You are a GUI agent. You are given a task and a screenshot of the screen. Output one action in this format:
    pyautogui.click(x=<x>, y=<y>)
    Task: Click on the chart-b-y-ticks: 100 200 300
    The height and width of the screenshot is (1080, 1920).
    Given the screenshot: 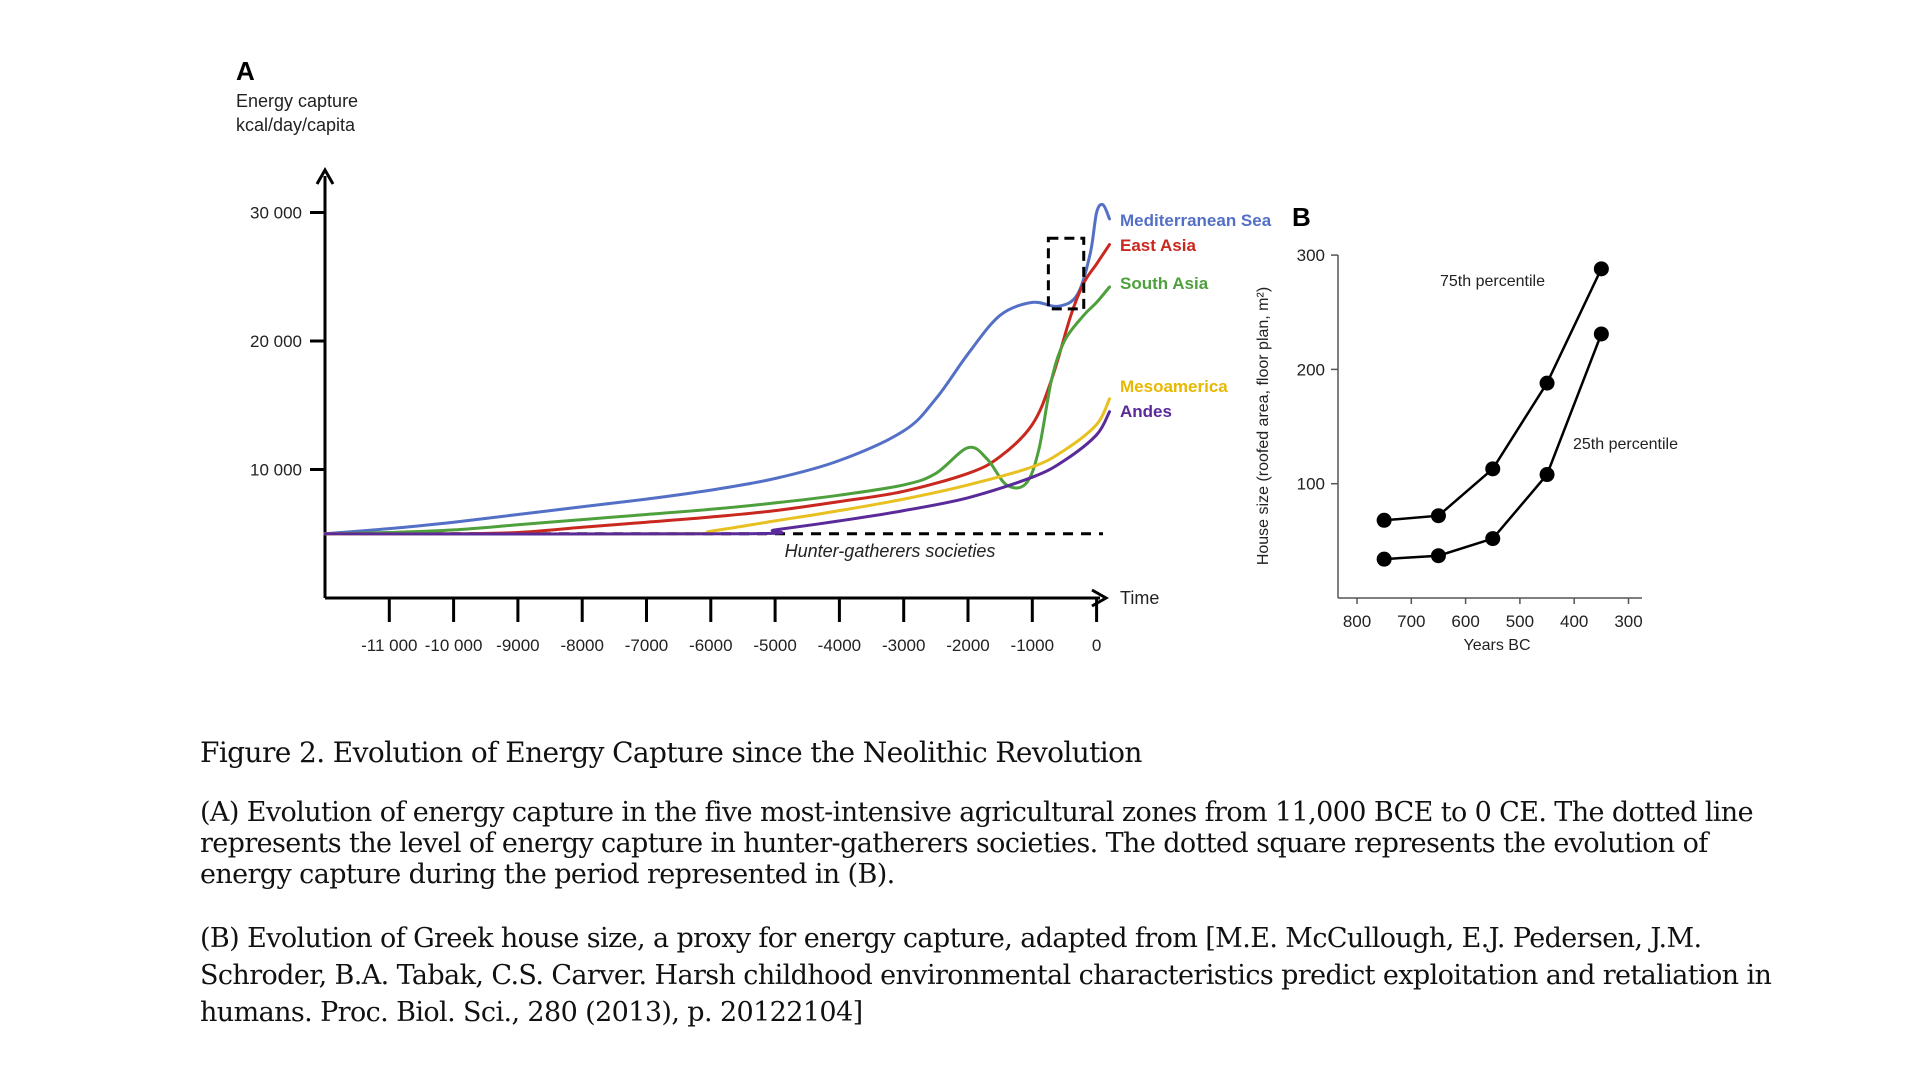 What is the action you would take?
    pyautogui.click(x=1317, y=370)
    